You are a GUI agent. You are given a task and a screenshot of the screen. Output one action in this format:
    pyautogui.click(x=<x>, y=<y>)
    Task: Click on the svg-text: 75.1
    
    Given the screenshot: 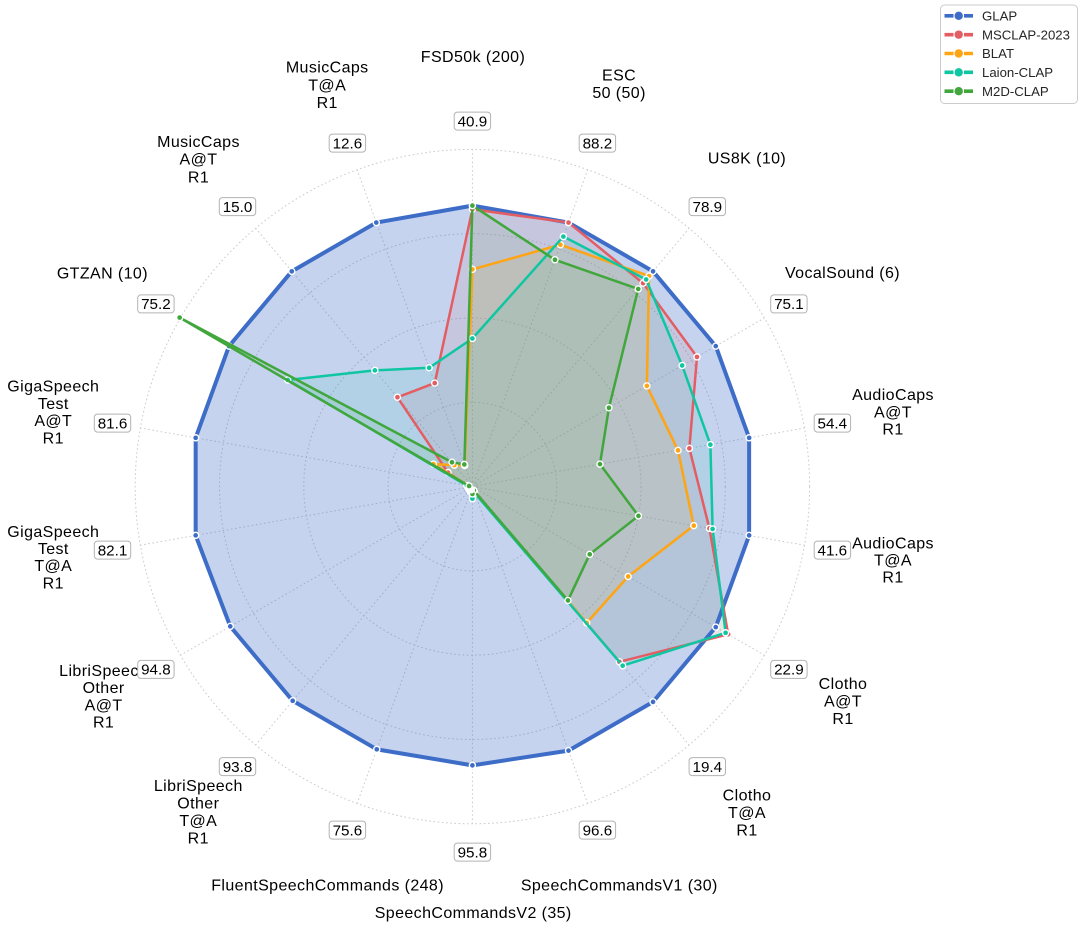 What is the action you would take?
    pyautogui.click(x=789, y=304)
    